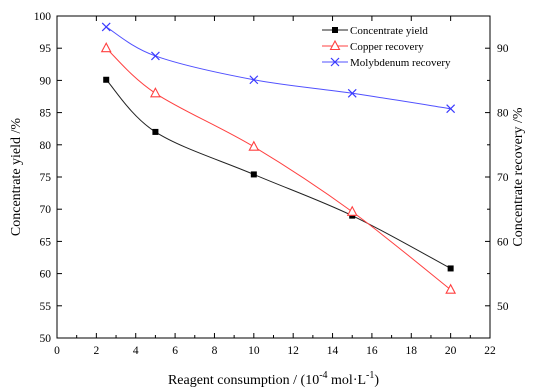 Image resolution: width=534 pixels, height=392 pixels. Describe the element at coordinates (46, 81) in the screenshot. I see `y-left-tick-label: 90` at that location.